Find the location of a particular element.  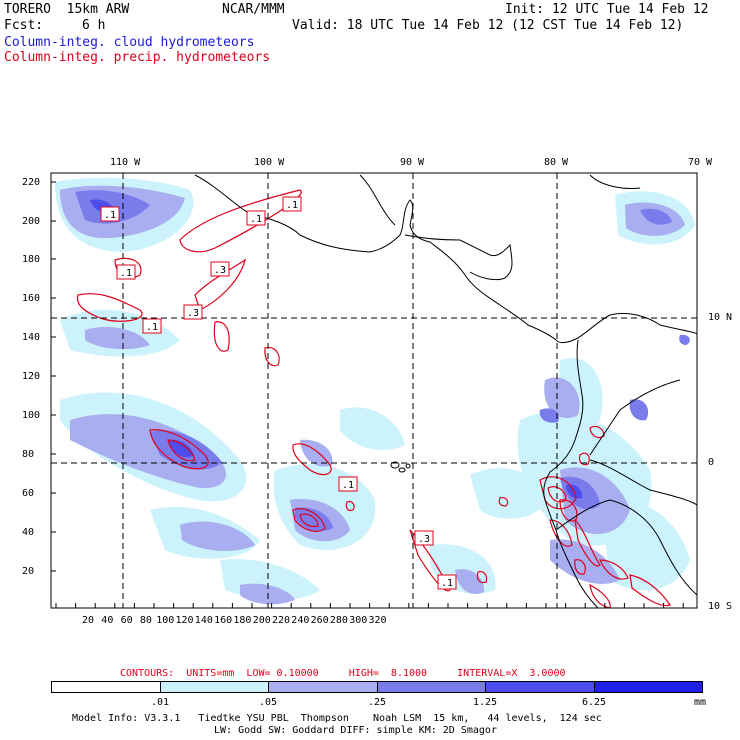

y-tick-label: 200 is located at coordinates (31, 221).